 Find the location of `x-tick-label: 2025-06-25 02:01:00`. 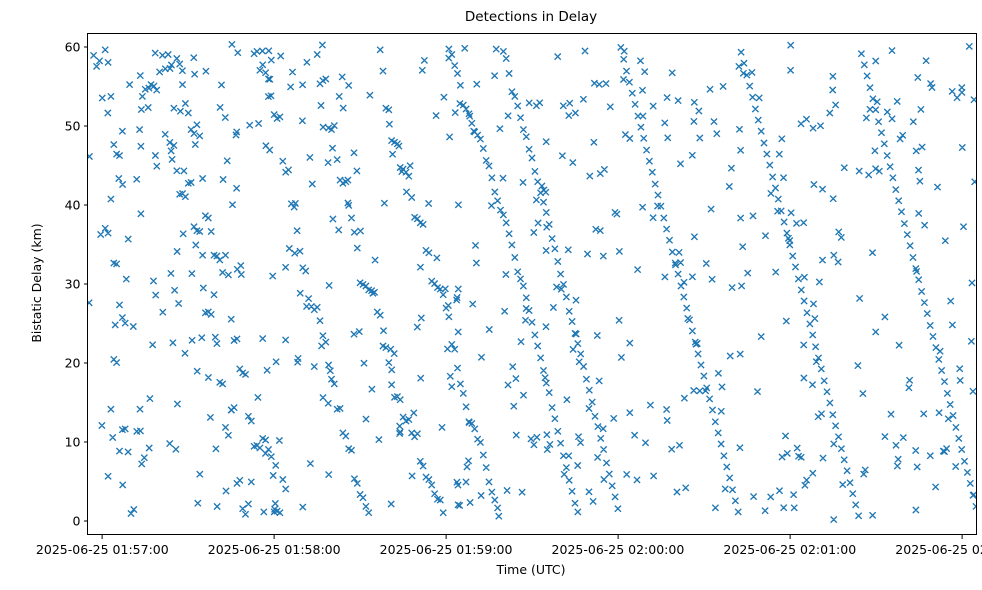

x-tick-label: 2025-06-25 02:01:00 is located at coordinates (790, 549).